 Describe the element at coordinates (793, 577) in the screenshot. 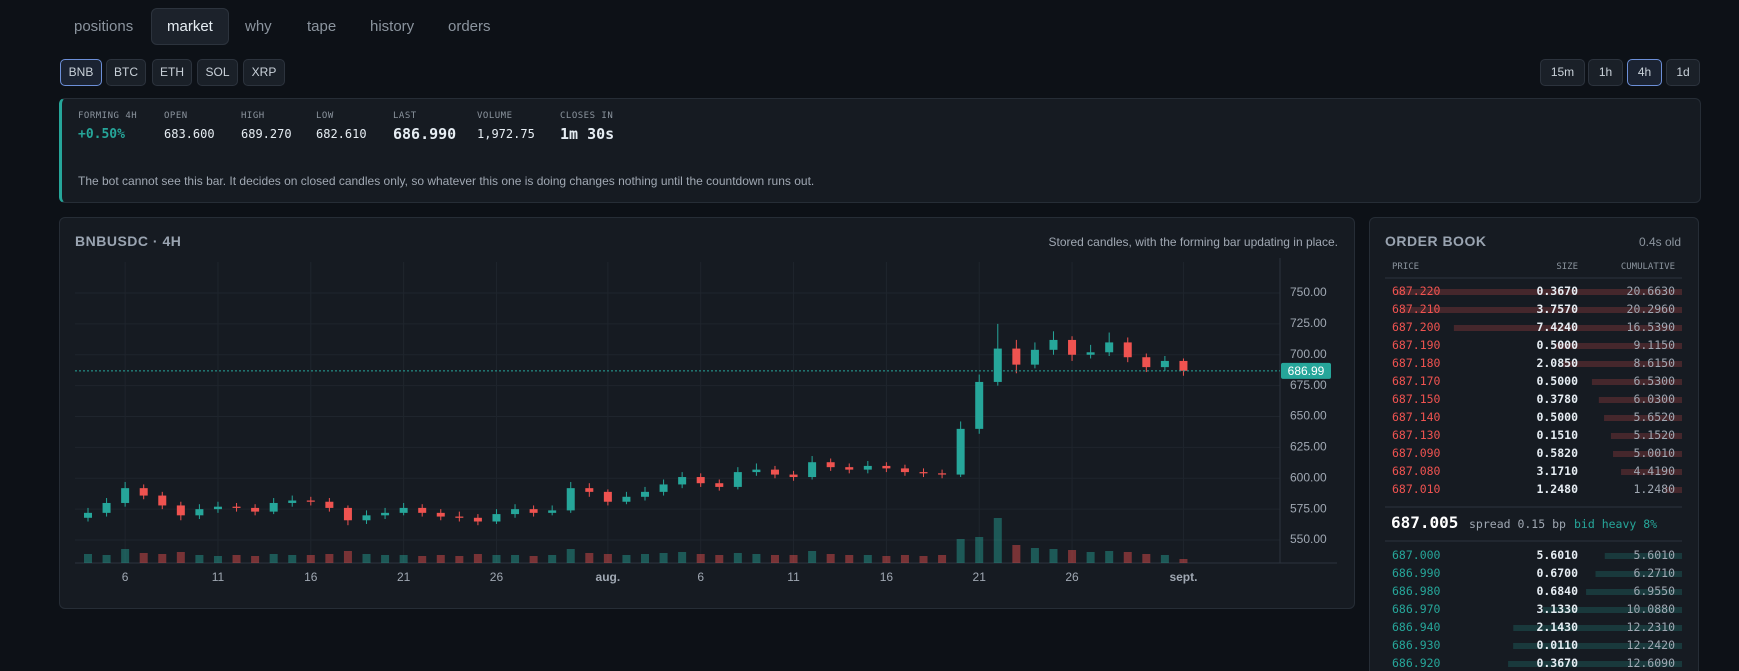

I see `x-tick-label: 11` at that location.